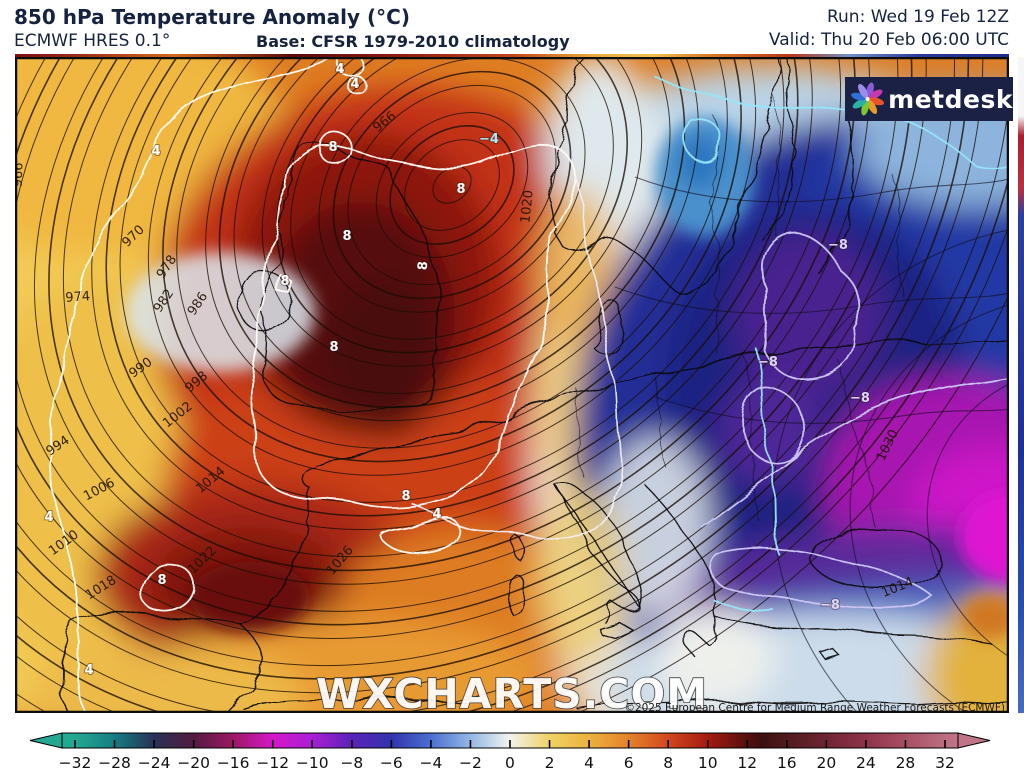  What do you see at coordinates (46, 740) in the screenshot?
I see `colorbar-left-arrow` at bounding box center [46, 740].